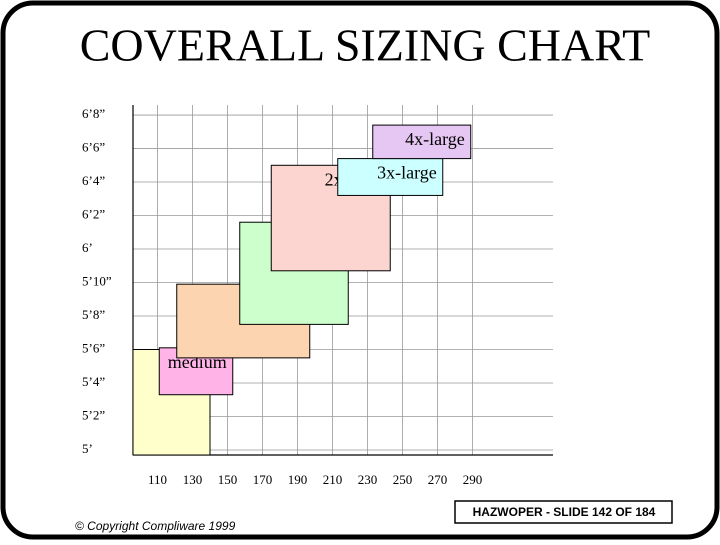 The width and height of the screenshot is (720, 545). Describe the element at coordinates (435, 139) in the screenshot. I see `size-label: 4x-large` at that location.